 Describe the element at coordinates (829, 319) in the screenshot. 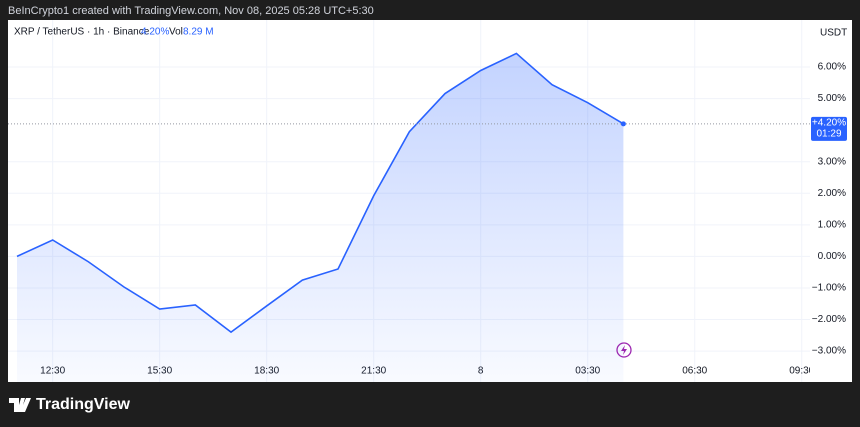

I see `y-tick-label: −2.00%` at that location.